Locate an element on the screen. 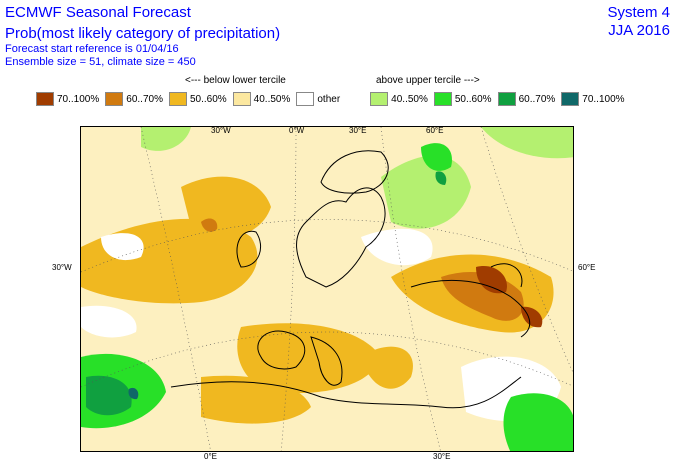 Image resolution: width=678 pixels, height=462 pixels. season-label: JJA 2016 is located at coordinates (639, 30).